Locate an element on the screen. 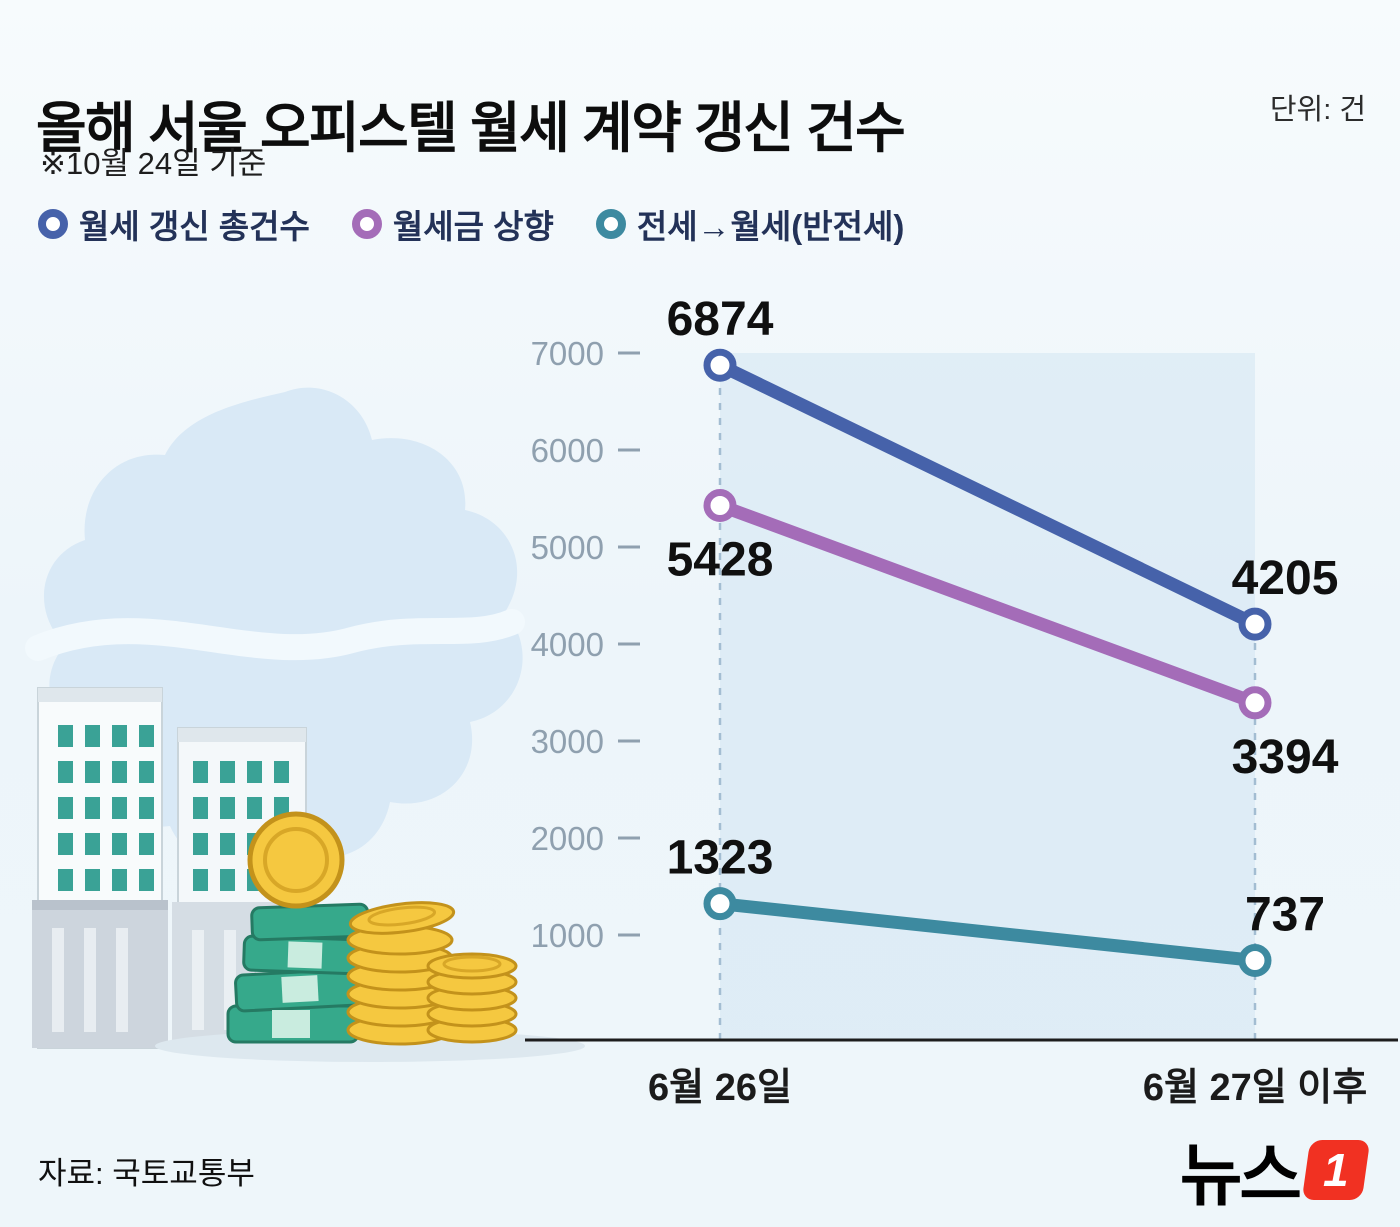 This screenshot has height=1227, width=1400. page-title: 올해 서울 오피스텔 월세 계약 갱신 건수 is located at coordinates (471, 127).